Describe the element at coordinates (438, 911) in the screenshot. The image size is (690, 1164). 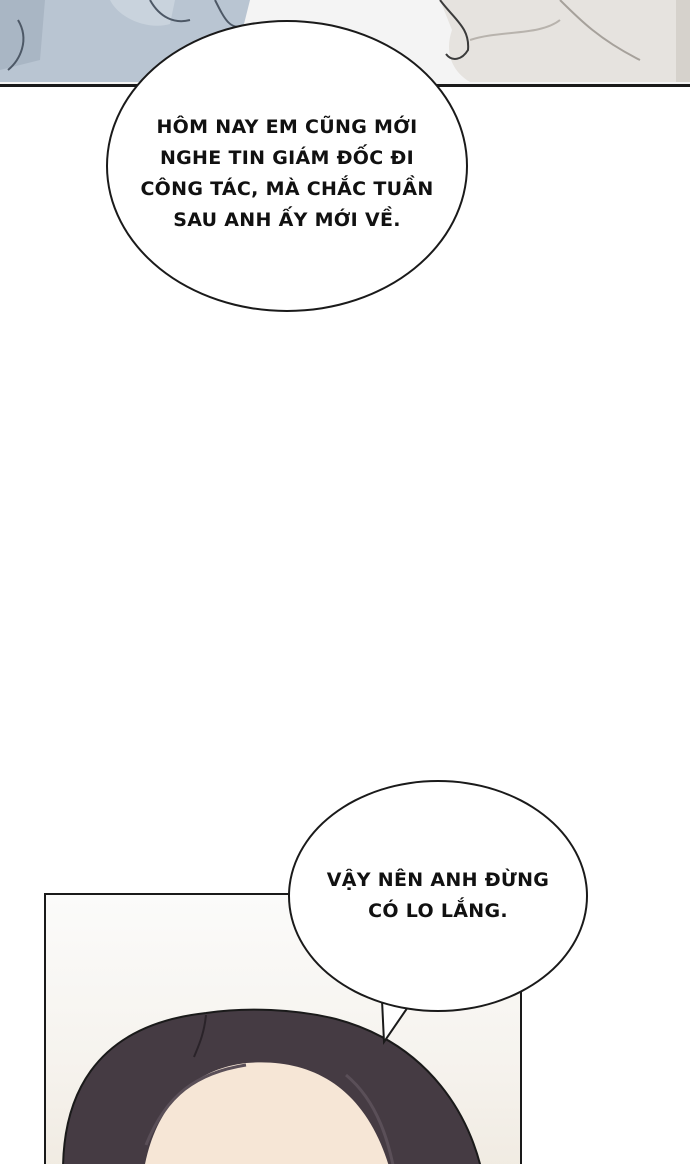
I see `speech-line: CÓ LO LẮNG.` at that location.